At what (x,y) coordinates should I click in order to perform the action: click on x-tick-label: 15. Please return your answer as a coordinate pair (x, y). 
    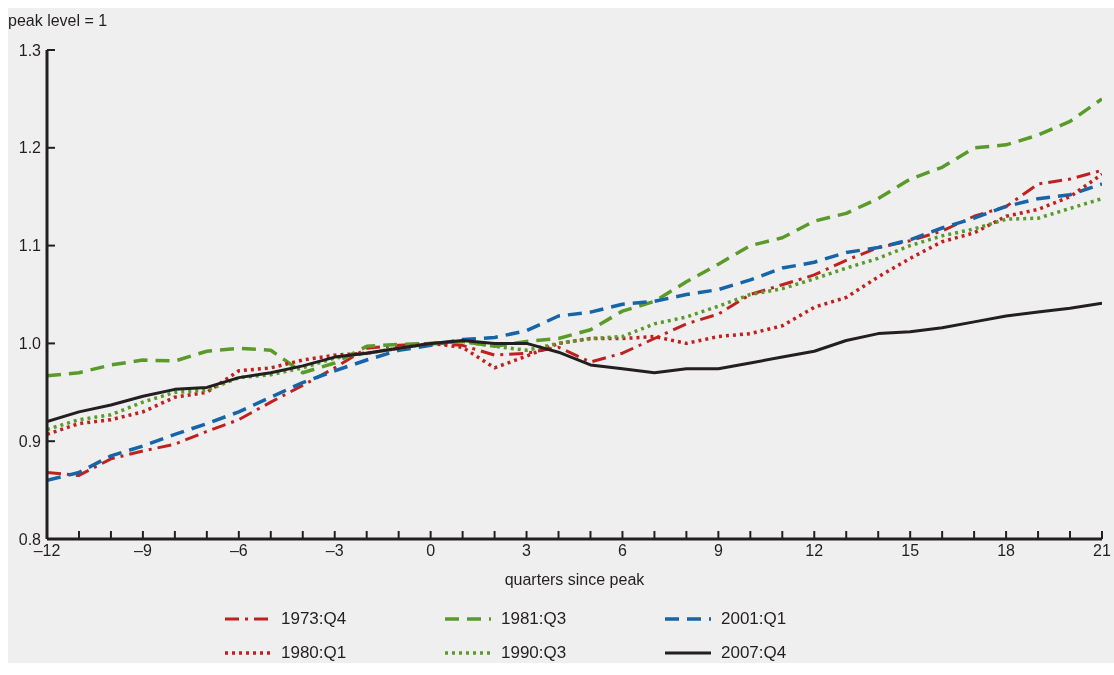
    Looking at the image, I should click on (910, 551).